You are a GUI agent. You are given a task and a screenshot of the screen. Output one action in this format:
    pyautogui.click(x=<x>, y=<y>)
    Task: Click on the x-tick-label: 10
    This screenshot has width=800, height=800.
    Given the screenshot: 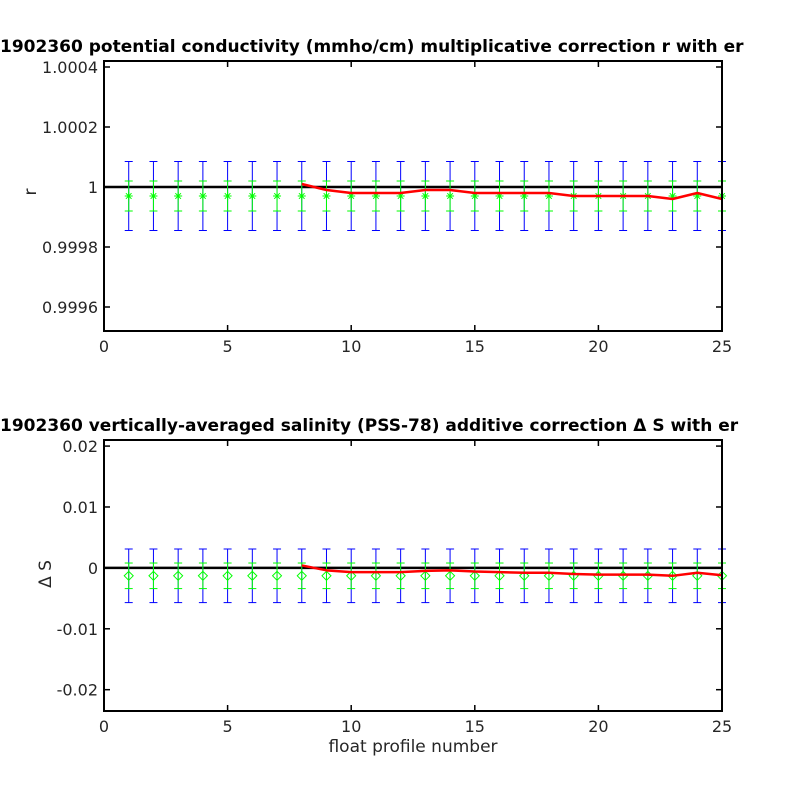 What is the action you would take?
    pyautogui.click(x=351, y=346)
    